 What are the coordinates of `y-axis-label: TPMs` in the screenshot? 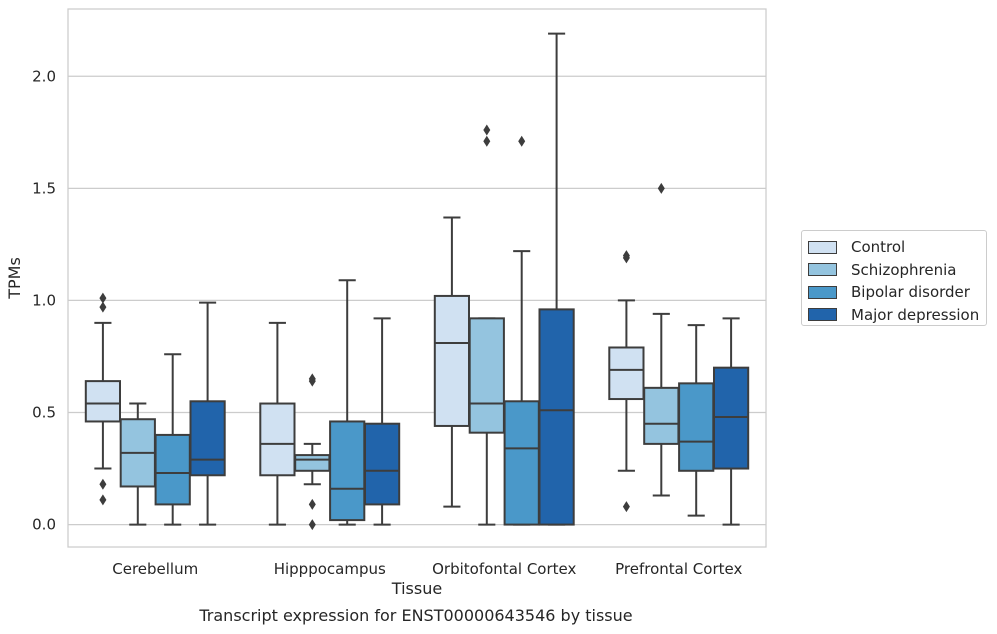 It's located at (14, 278).